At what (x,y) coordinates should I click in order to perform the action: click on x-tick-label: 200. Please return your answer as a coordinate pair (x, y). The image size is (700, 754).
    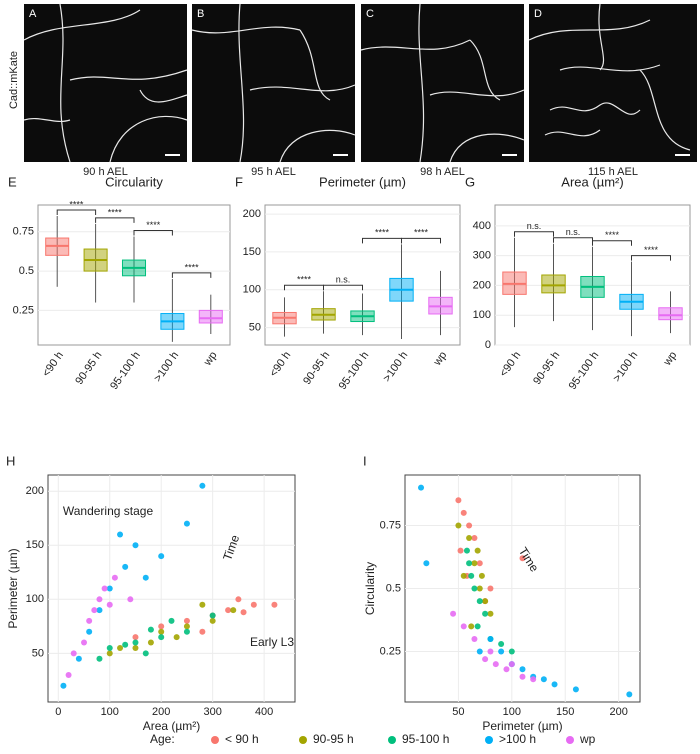
    Looking at the image, I should click on (161, 712).